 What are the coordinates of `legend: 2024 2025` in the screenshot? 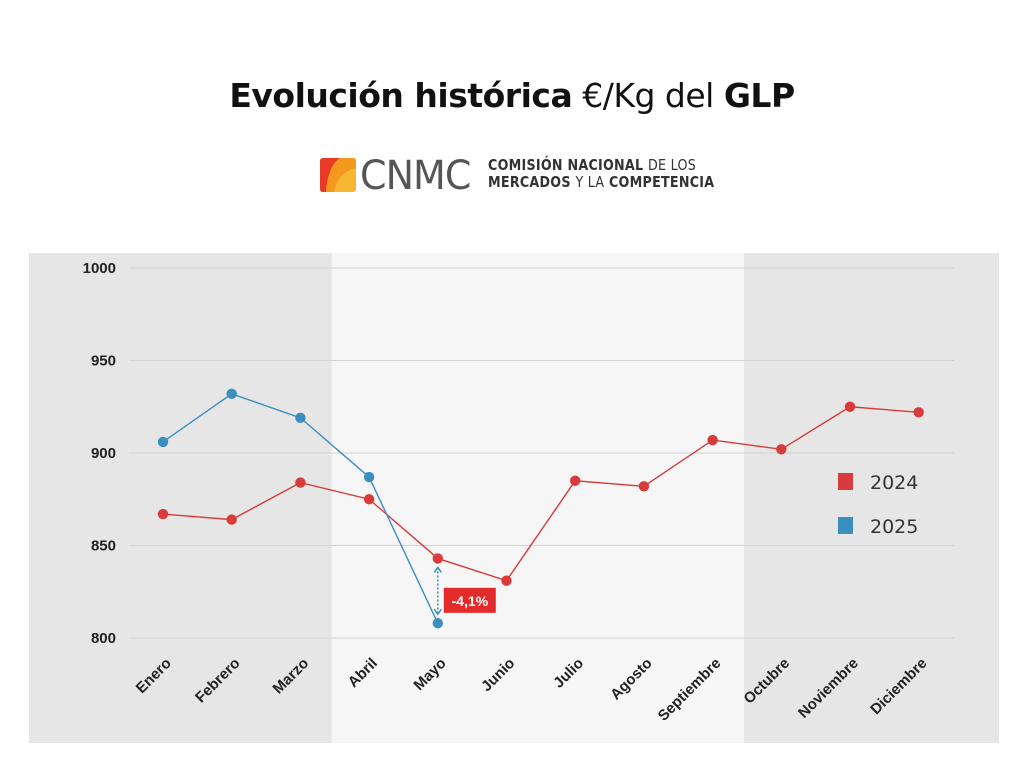 It's located at (878, 505).